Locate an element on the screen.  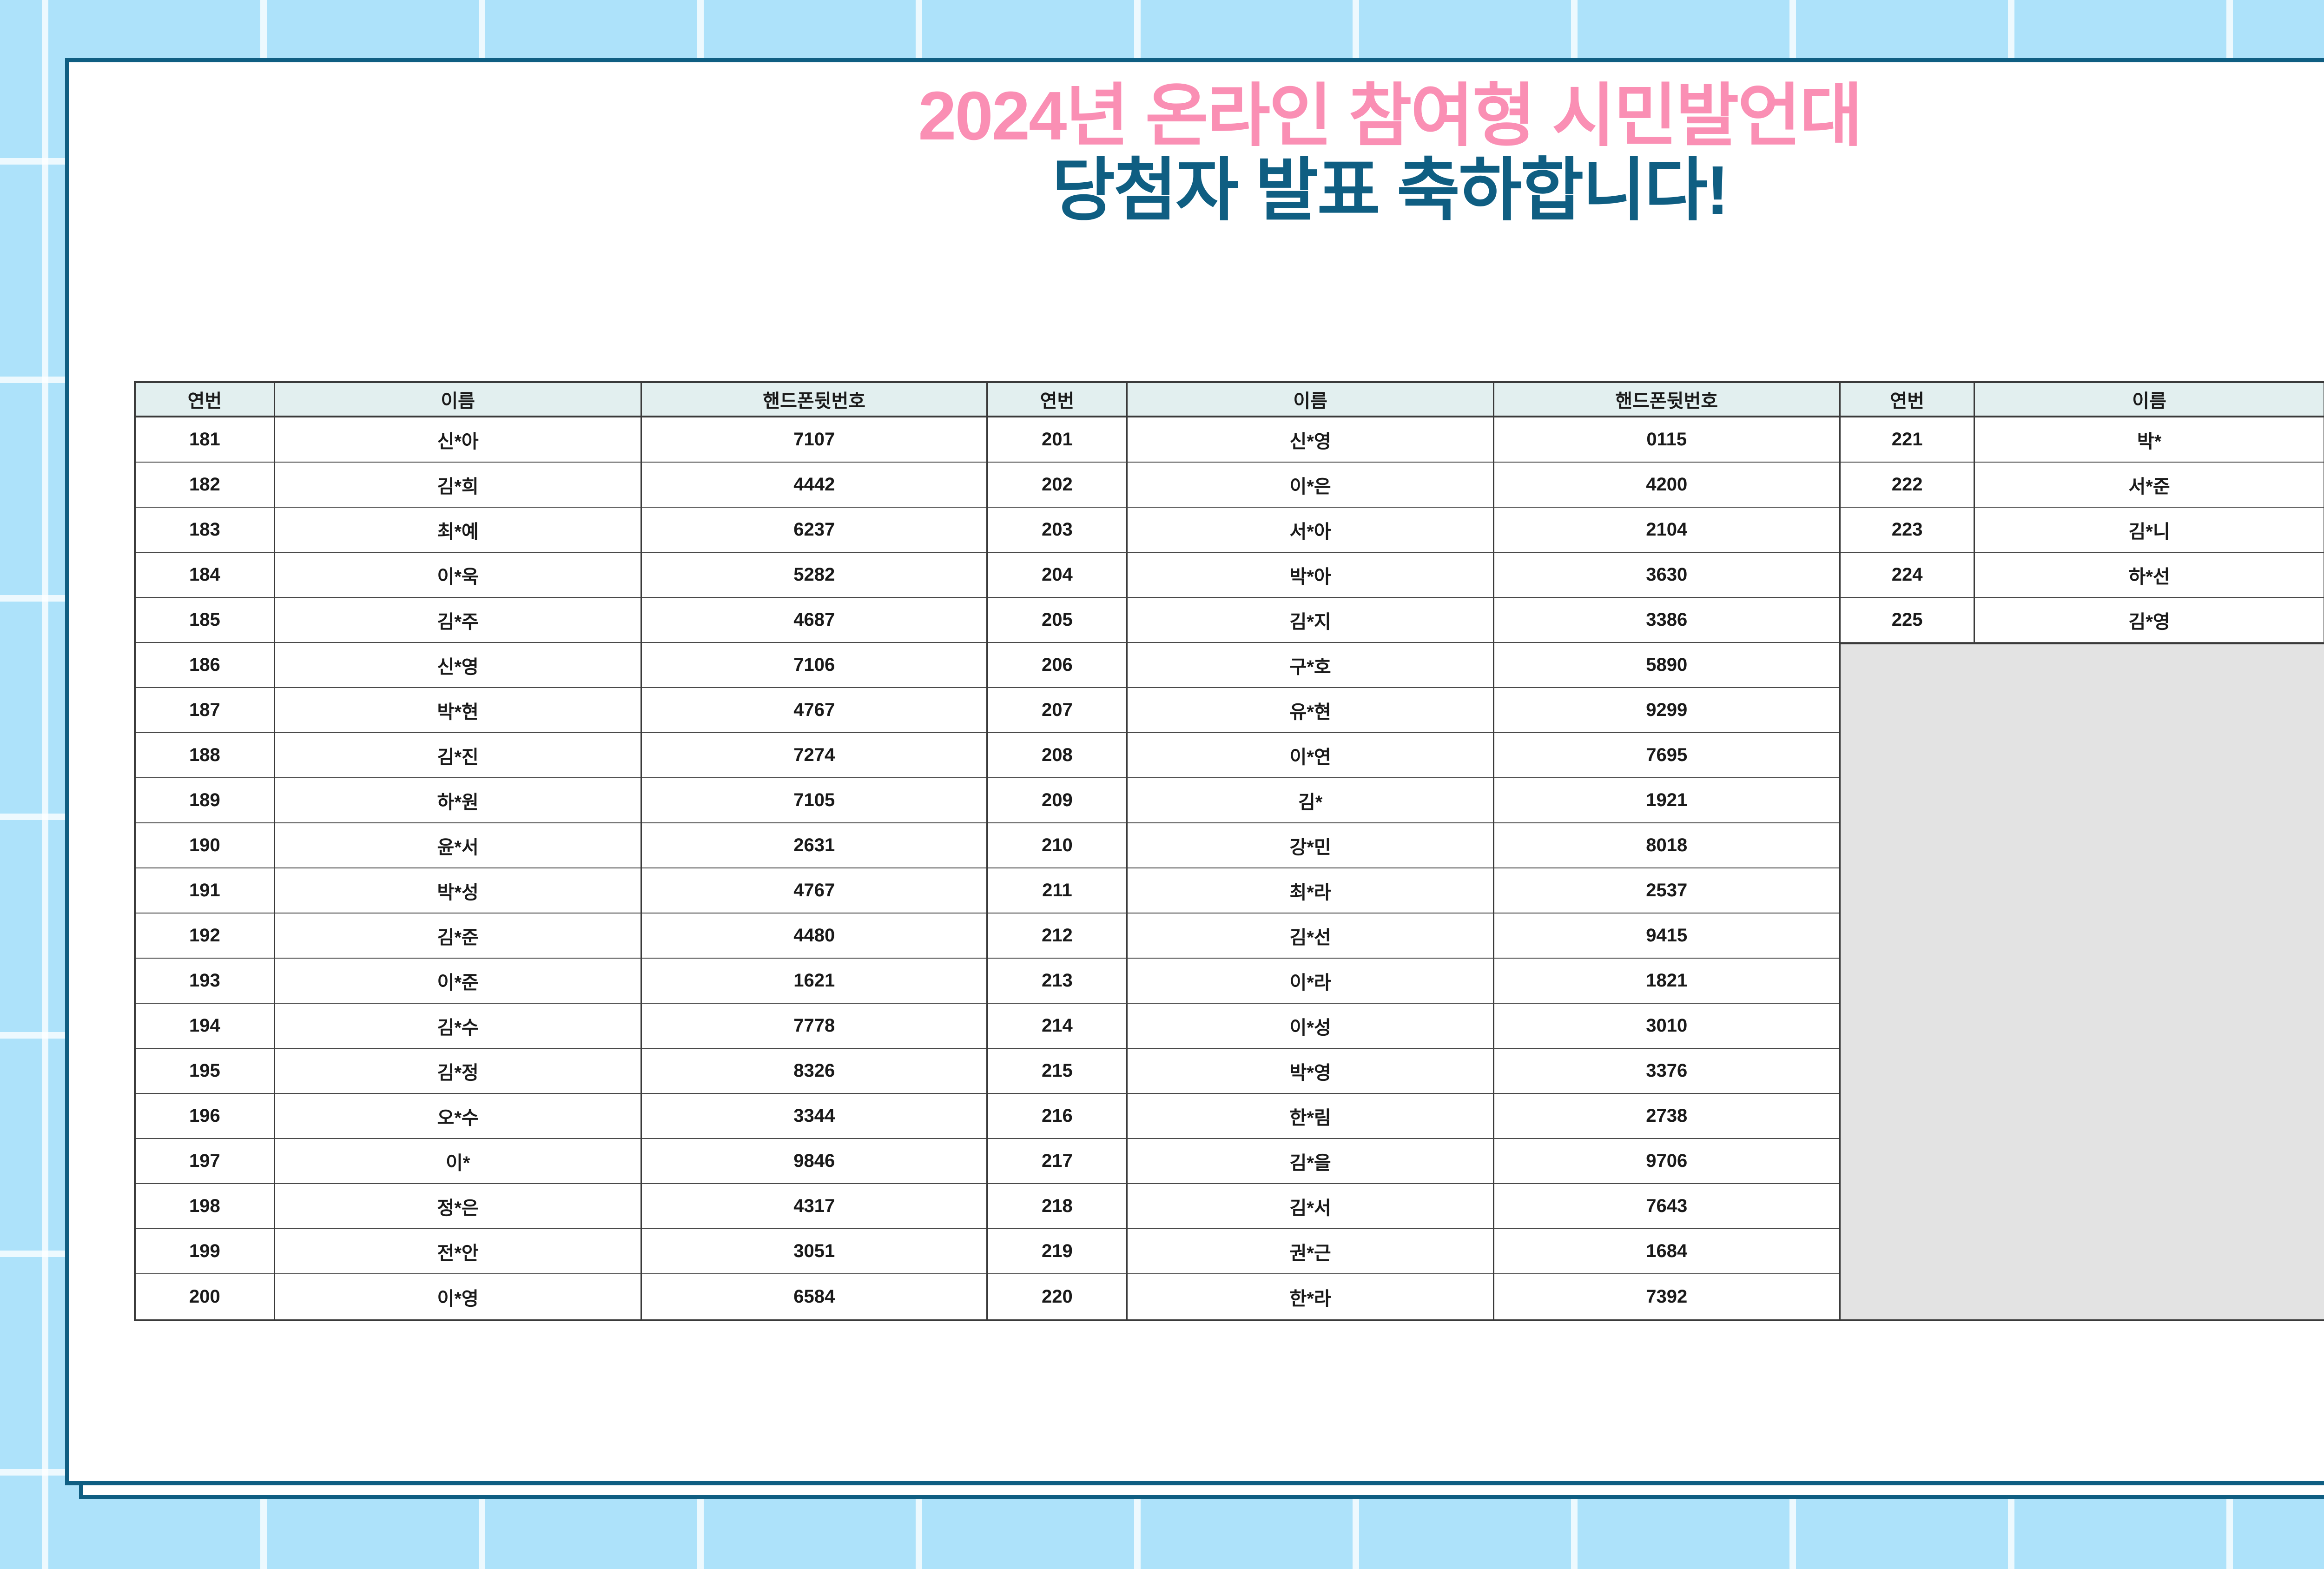
cell-name: 구*호 is located at coordinates (1311, 665).